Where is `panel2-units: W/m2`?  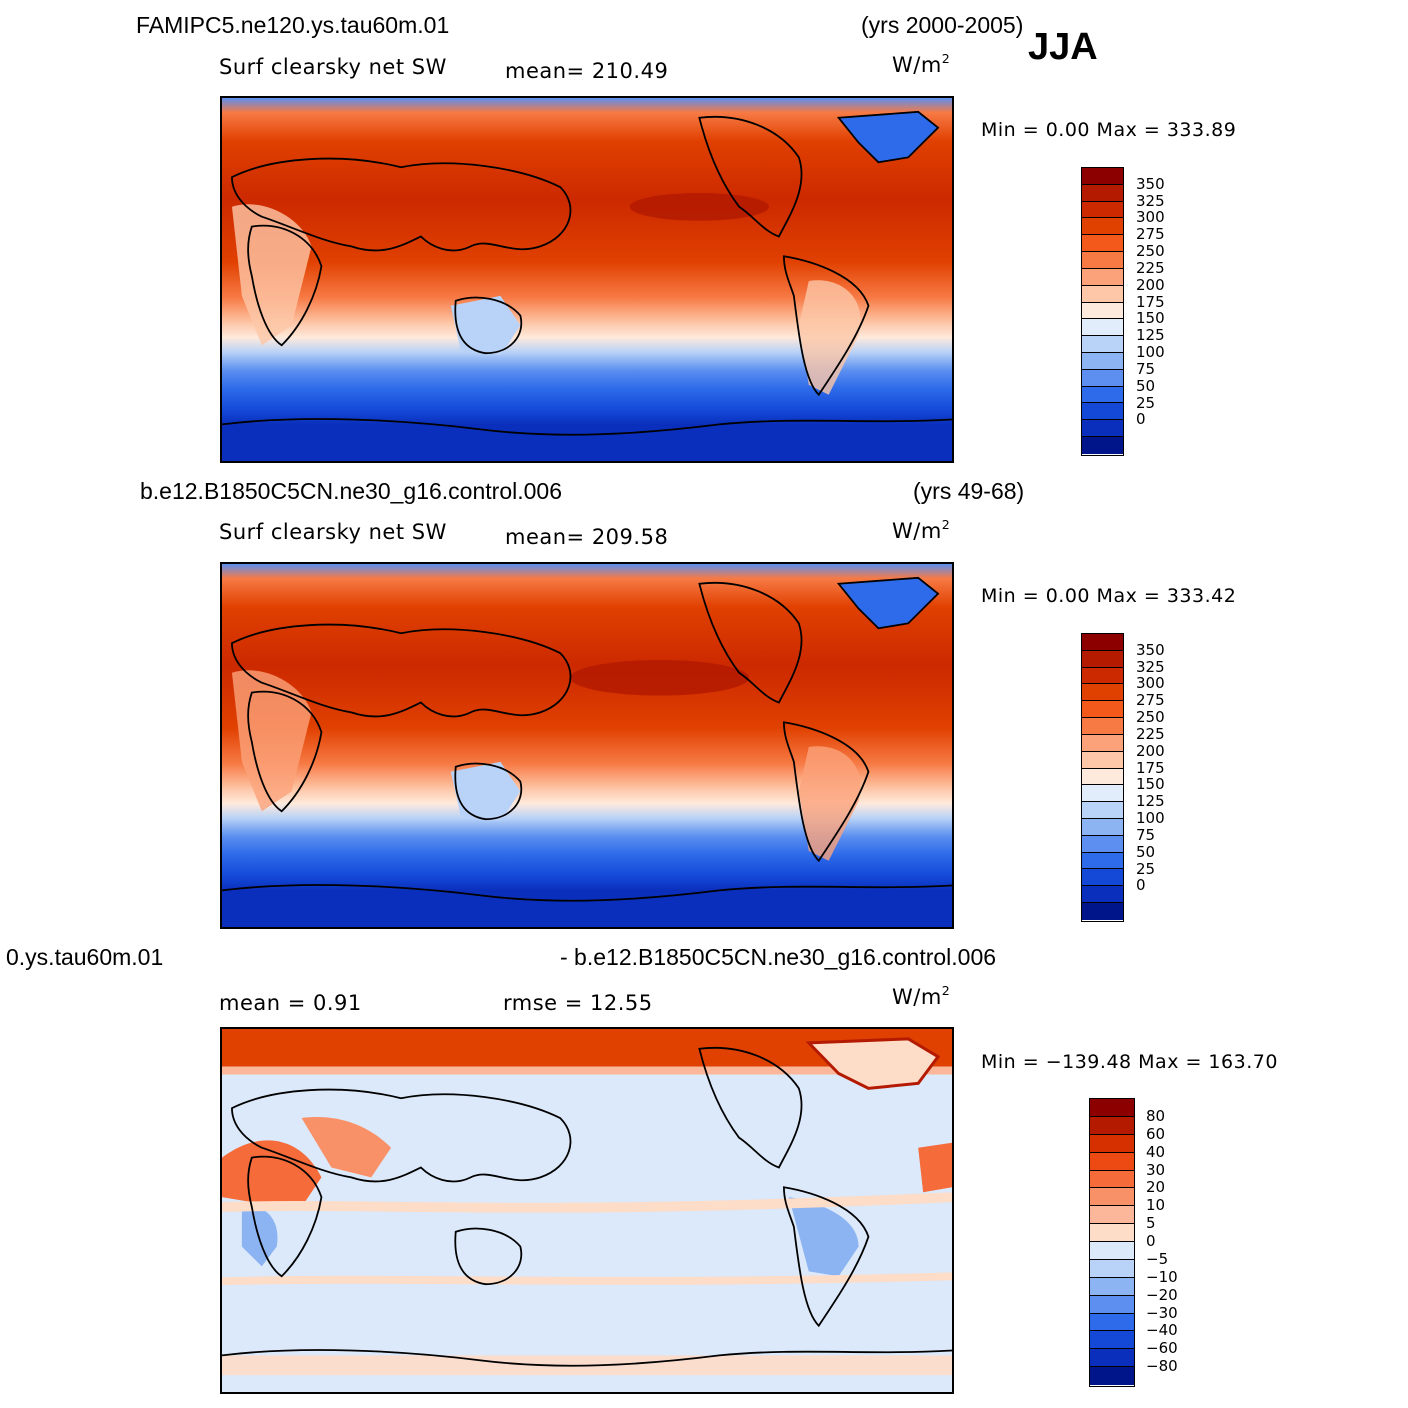
panel2-units: W/m2 is located at coordinates (921, 530).